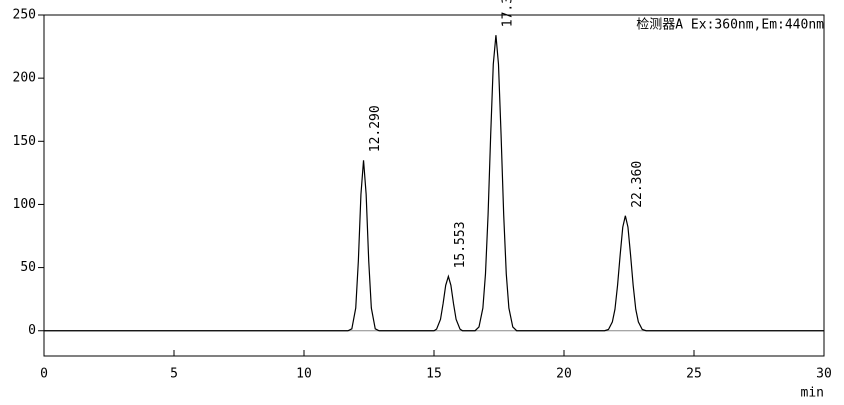 This screenshot has height=405, width=844. I want to click on x-tick-label: 15, so click(434, 374).